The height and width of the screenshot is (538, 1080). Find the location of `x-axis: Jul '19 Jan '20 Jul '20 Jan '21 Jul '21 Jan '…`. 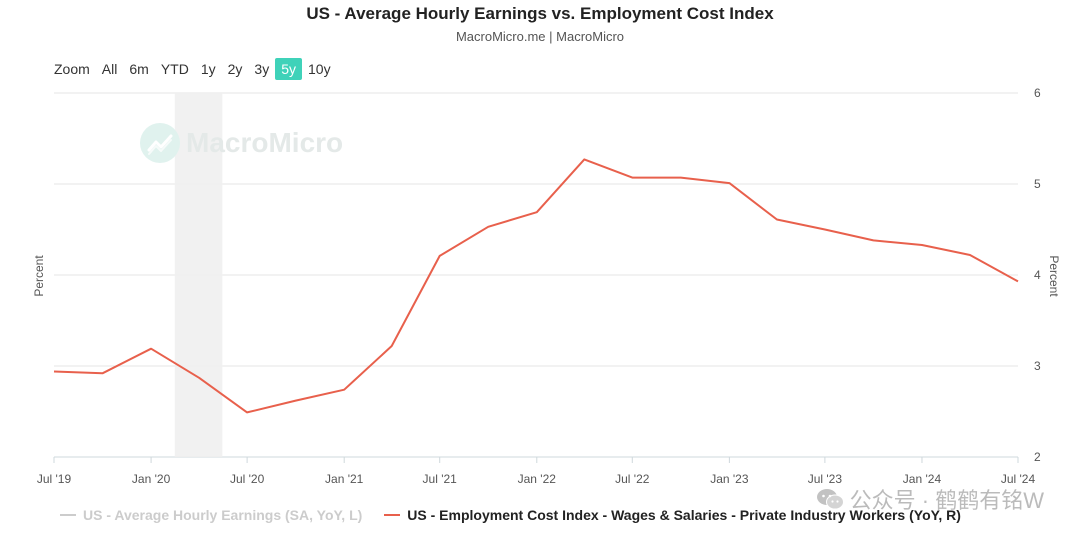

x-axis: Jul '19 Jan '20 Jul '20 Jan '21 Jul '21 Jan '… is located at coordinates (536, 471).